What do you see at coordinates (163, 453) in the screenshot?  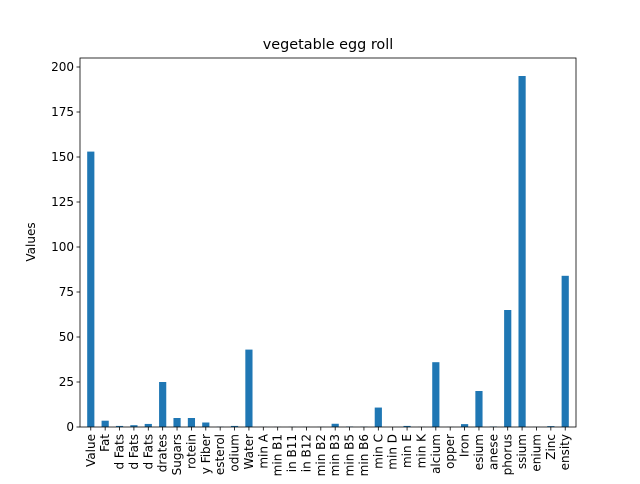 I see `x-tick-label-5: drates` at bounding box center [163, 453].